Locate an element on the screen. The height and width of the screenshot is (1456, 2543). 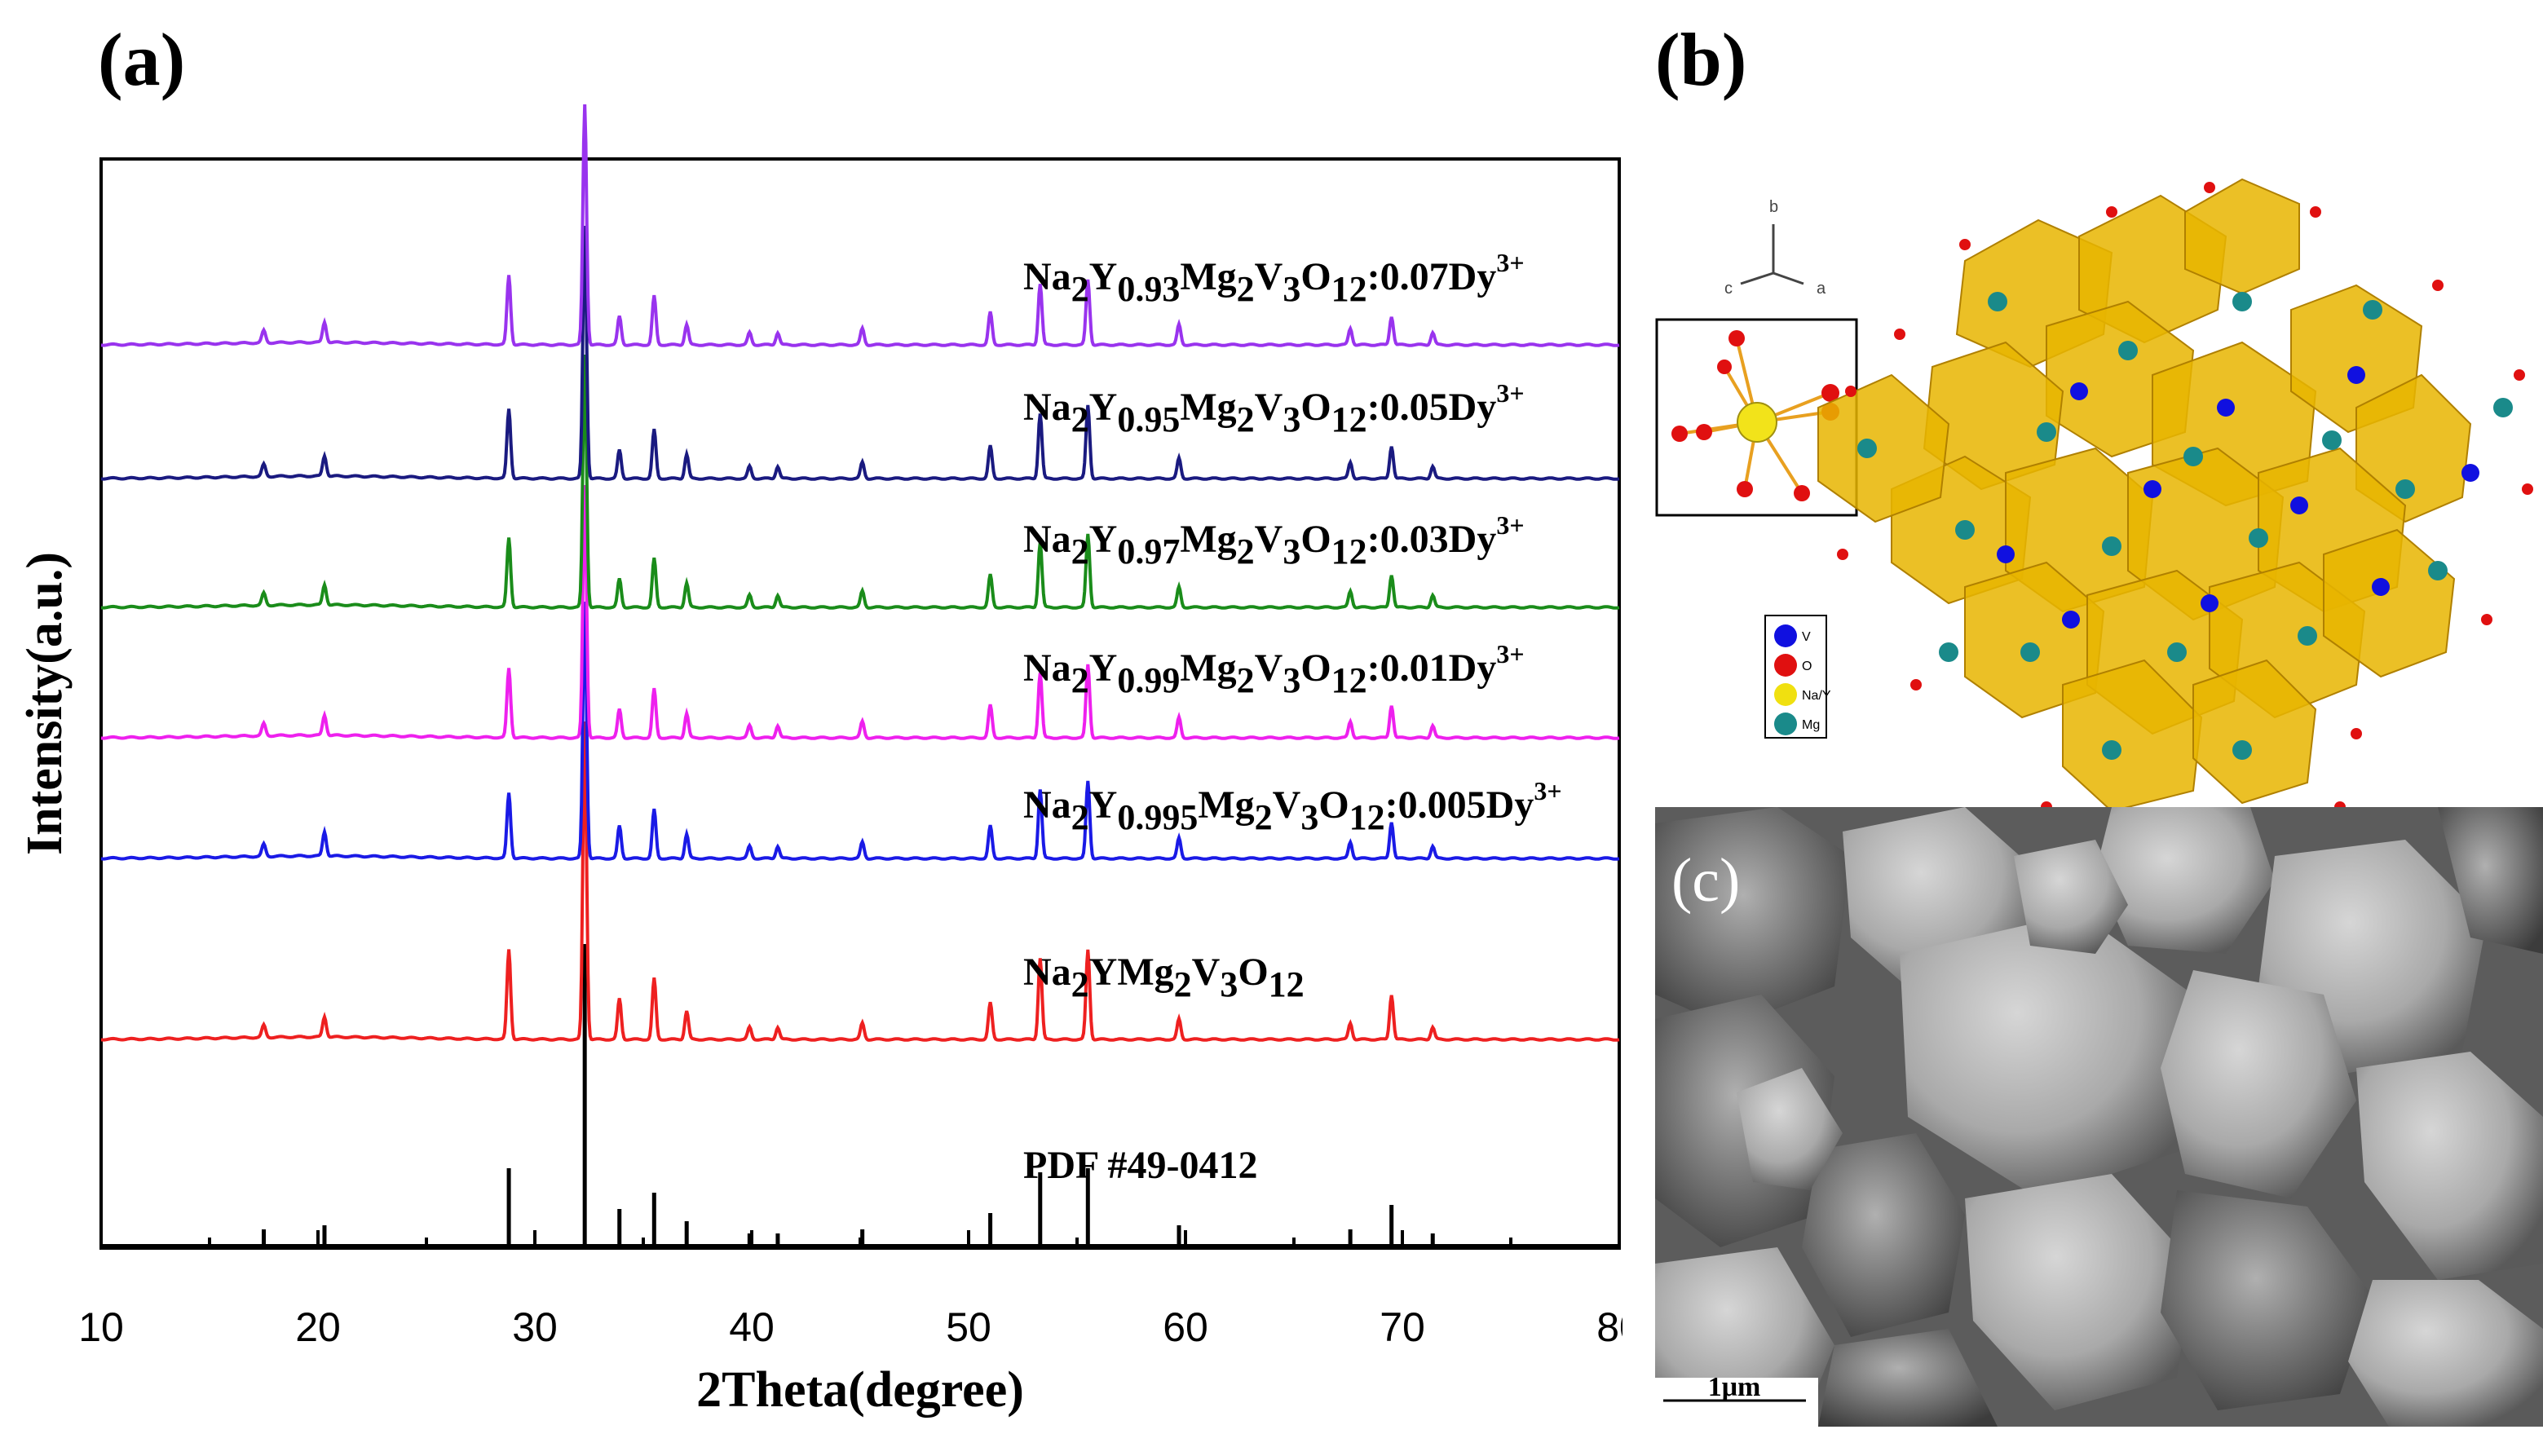
series-2-label-part: :0.005Dy is located at coordinates (1460, 805).